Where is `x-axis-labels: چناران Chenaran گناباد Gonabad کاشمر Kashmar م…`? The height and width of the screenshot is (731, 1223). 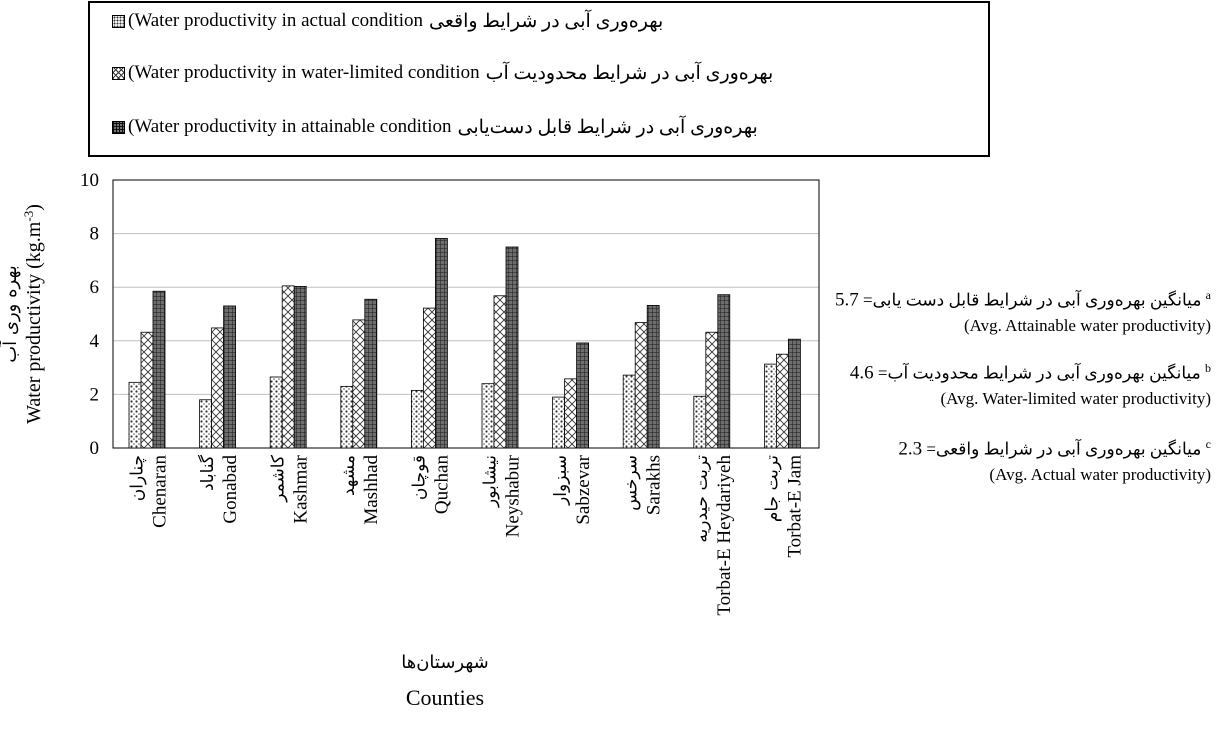
x-axis-labels: چناران Chenaran گناباد Gonabad کاشمر Kashmar م… is located at coordinates (466, 535).